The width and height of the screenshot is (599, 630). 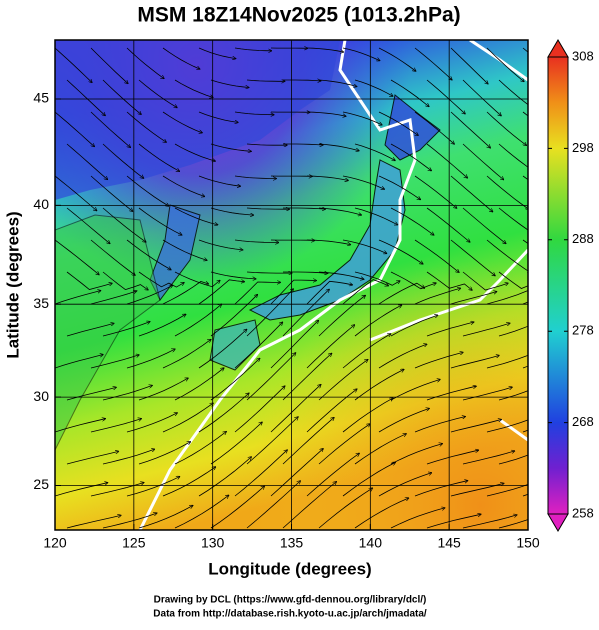 I want to click on colorbar-tick-label: 288, so click(x=583, y=238).